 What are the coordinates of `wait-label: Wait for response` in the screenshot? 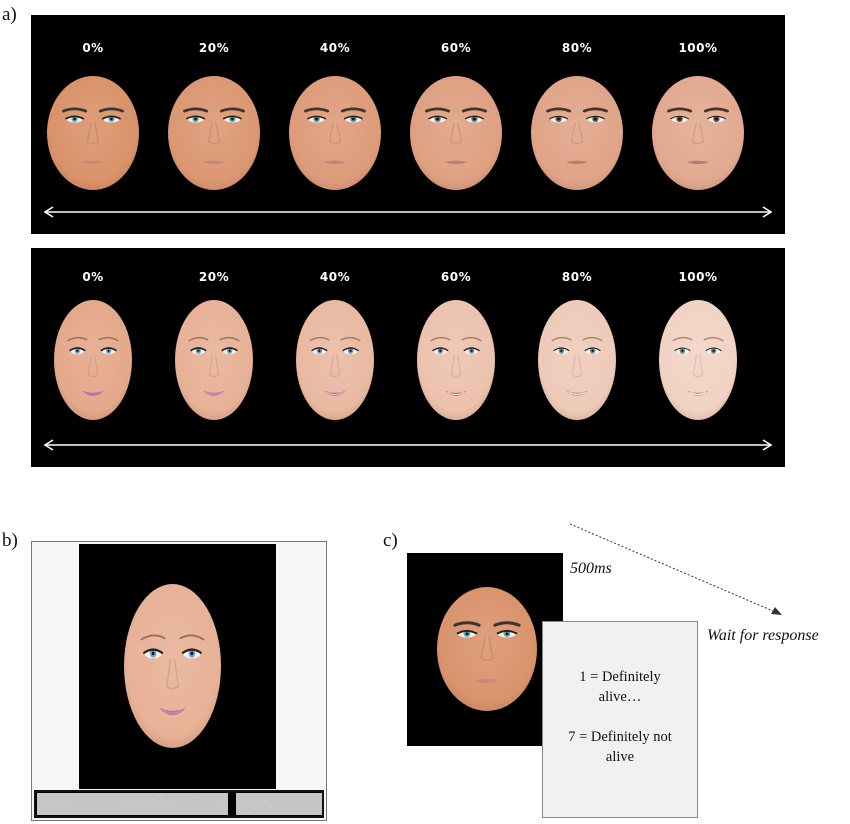 It's located at (763, 635).